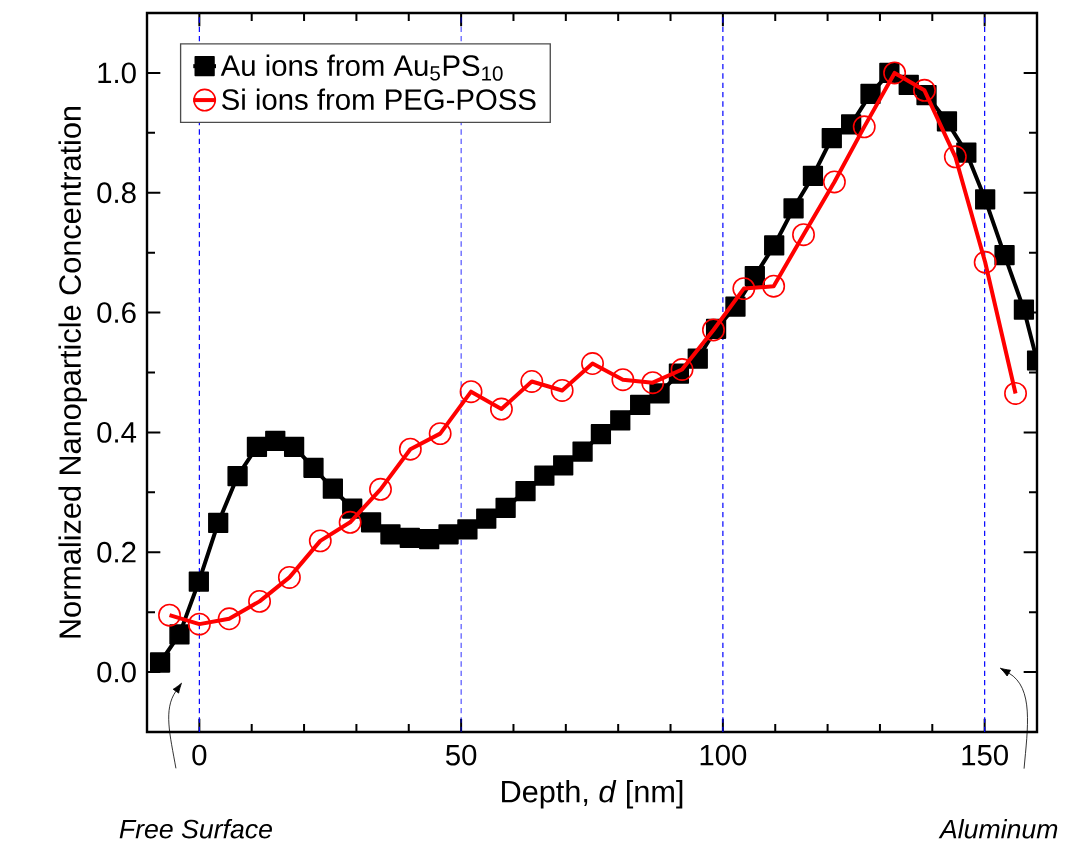  What do you see at coordinates (116, 672) in the screenshot?
I see `y-tick-label: 0.0` at bounding box center [116, 672].